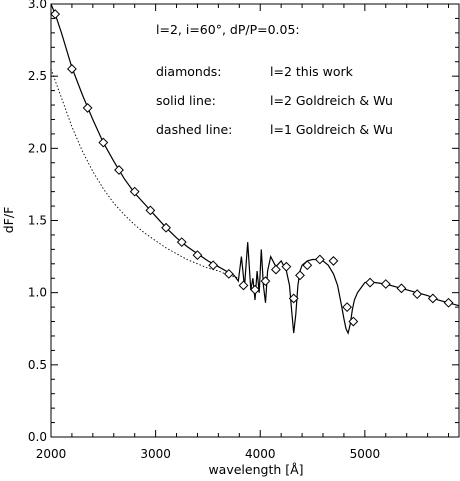 The width and height of the screenshot is (460, 481). I want to click on x-axis-label: wavelength [Å], so click(255, 469).